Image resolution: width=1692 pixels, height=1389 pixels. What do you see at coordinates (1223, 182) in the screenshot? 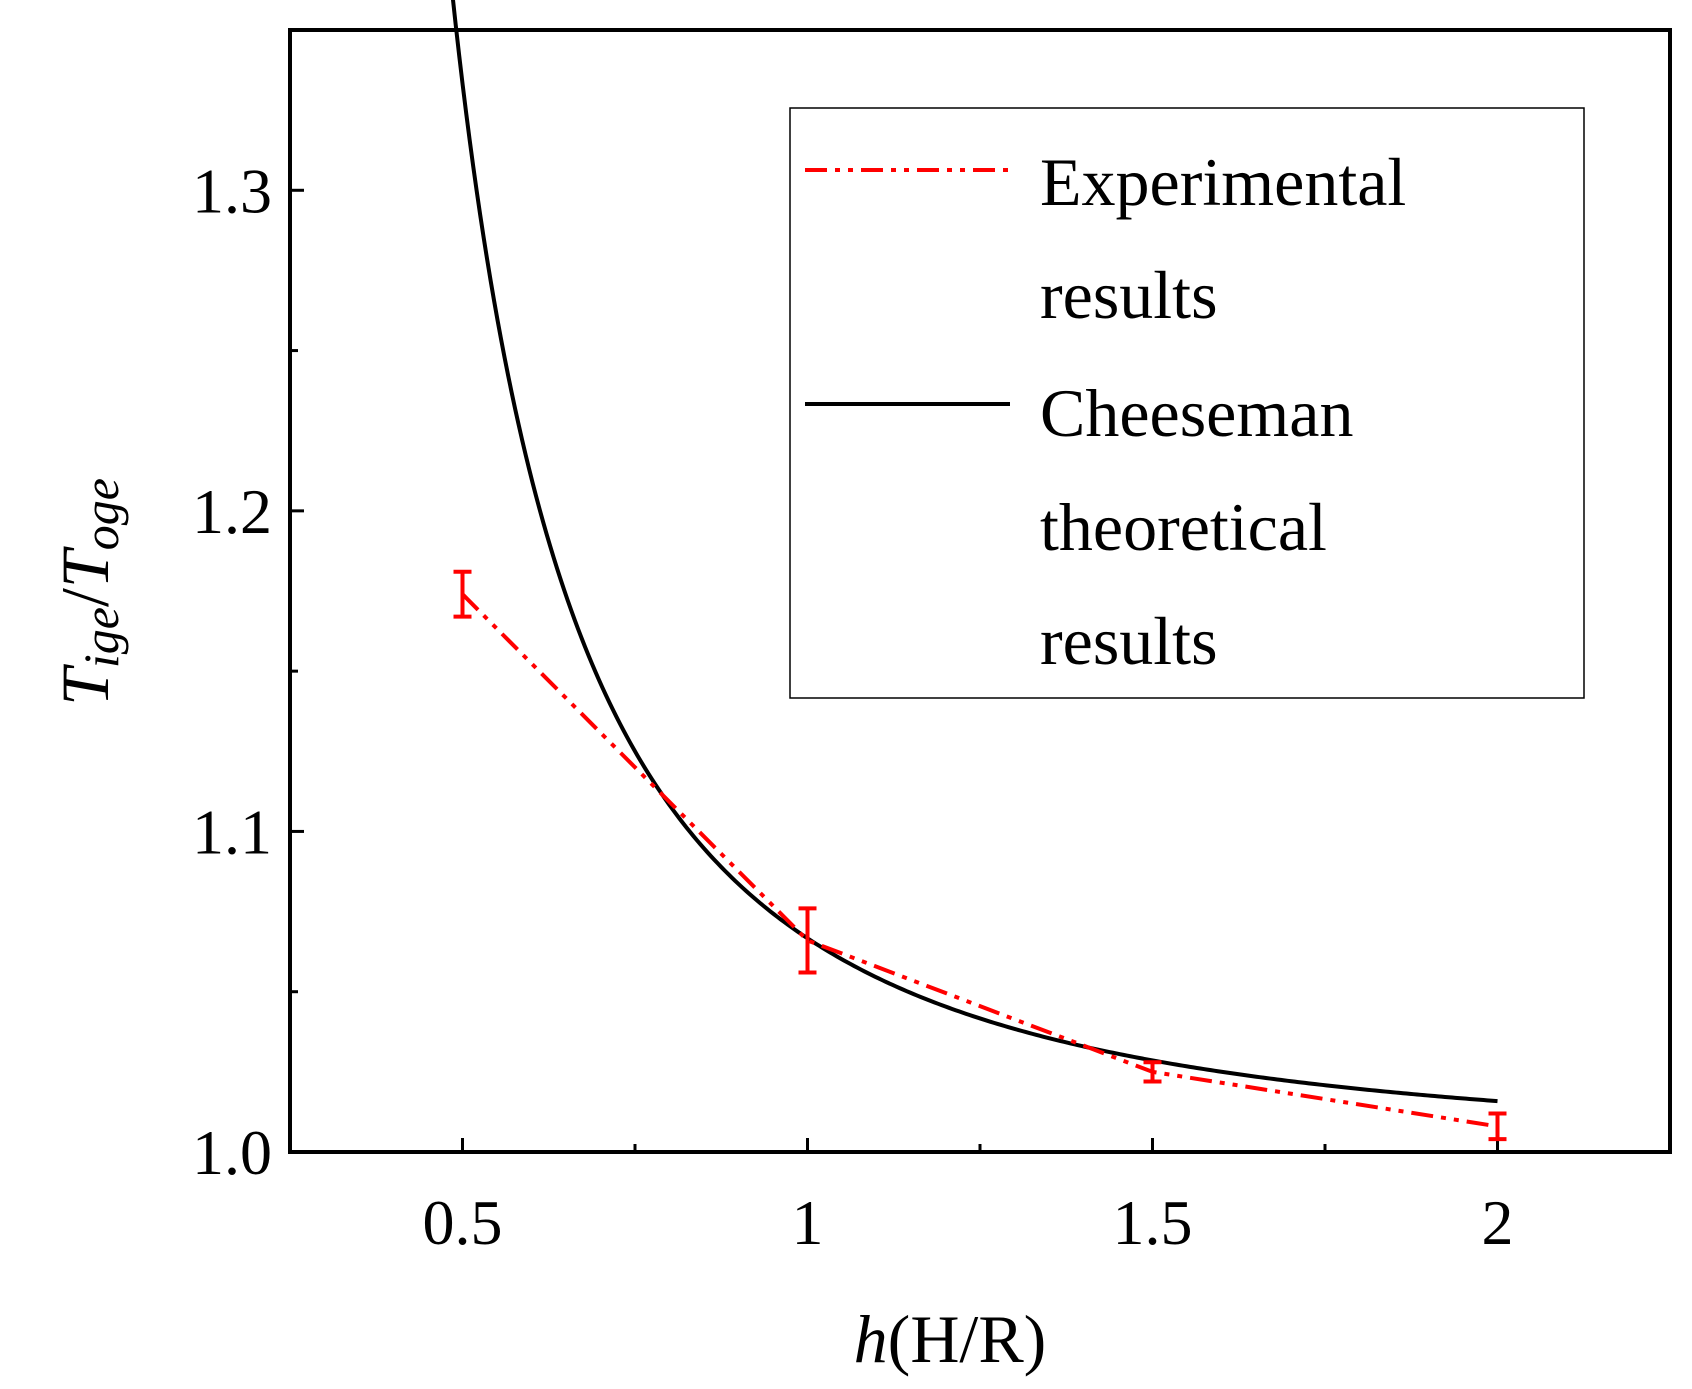
I see `legend-label-experimental-line1: Experimental` at bounding box center [1223, 182].